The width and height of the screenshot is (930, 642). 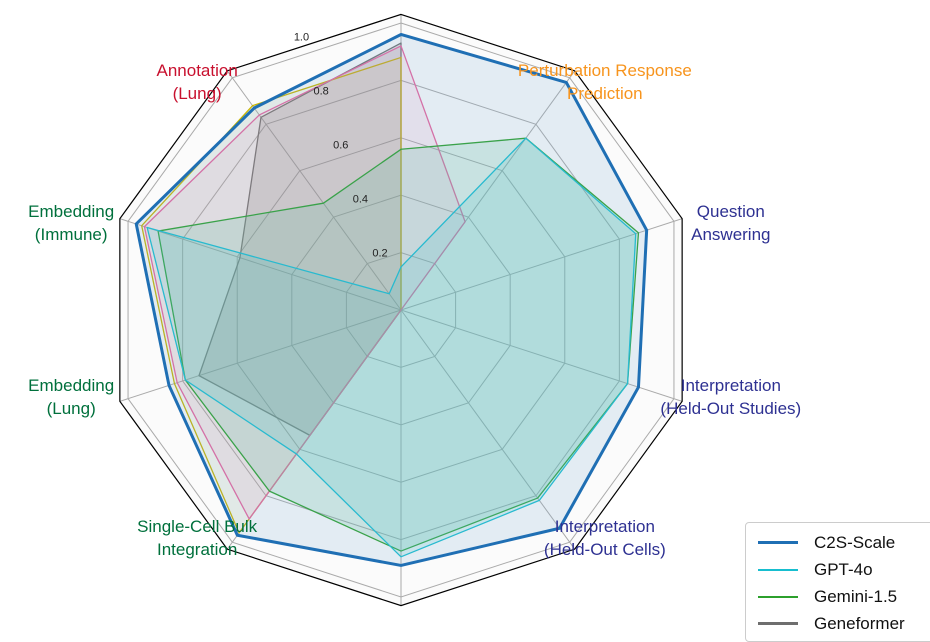 What do you see at coordinates (197, 538) in the screenshot?
I see `axis-label: Single-Cell Bulk Integration` at bounding box center [197, 538].